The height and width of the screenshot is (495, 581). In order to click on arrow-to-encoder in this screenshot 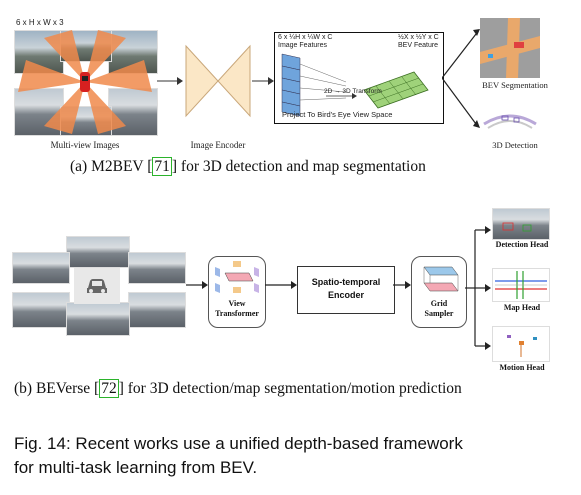, I will do `click(170, 81)`.